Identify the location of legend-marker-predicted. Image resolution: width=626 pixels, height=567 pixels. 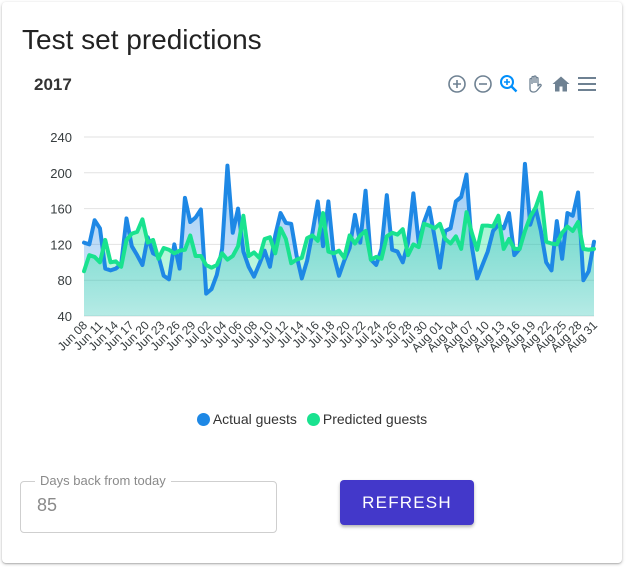
(313, 419).